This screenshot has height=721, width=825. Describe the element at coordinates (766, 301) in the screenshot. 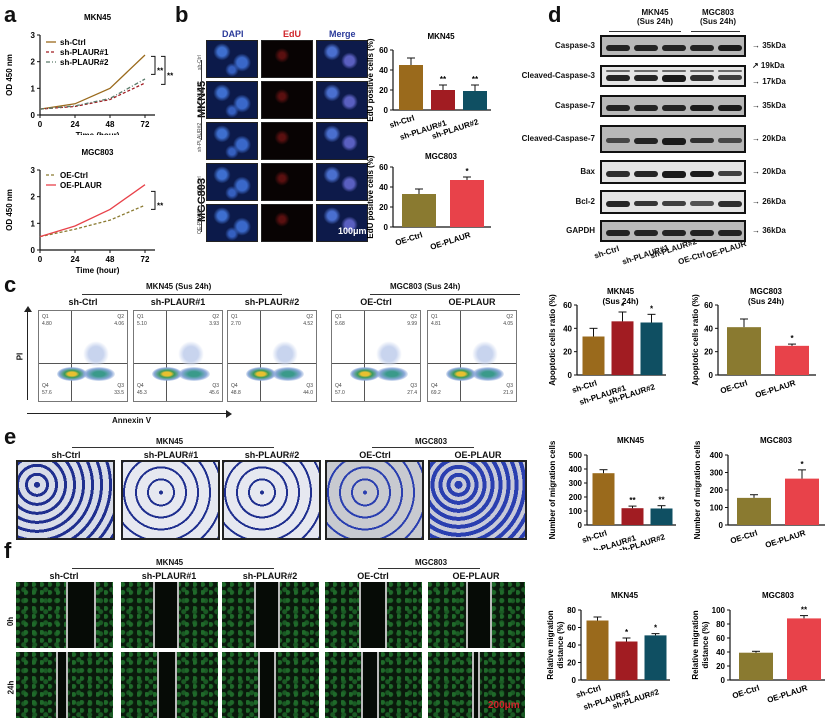

I see `chart-title: (Sus 24h)` at that location.